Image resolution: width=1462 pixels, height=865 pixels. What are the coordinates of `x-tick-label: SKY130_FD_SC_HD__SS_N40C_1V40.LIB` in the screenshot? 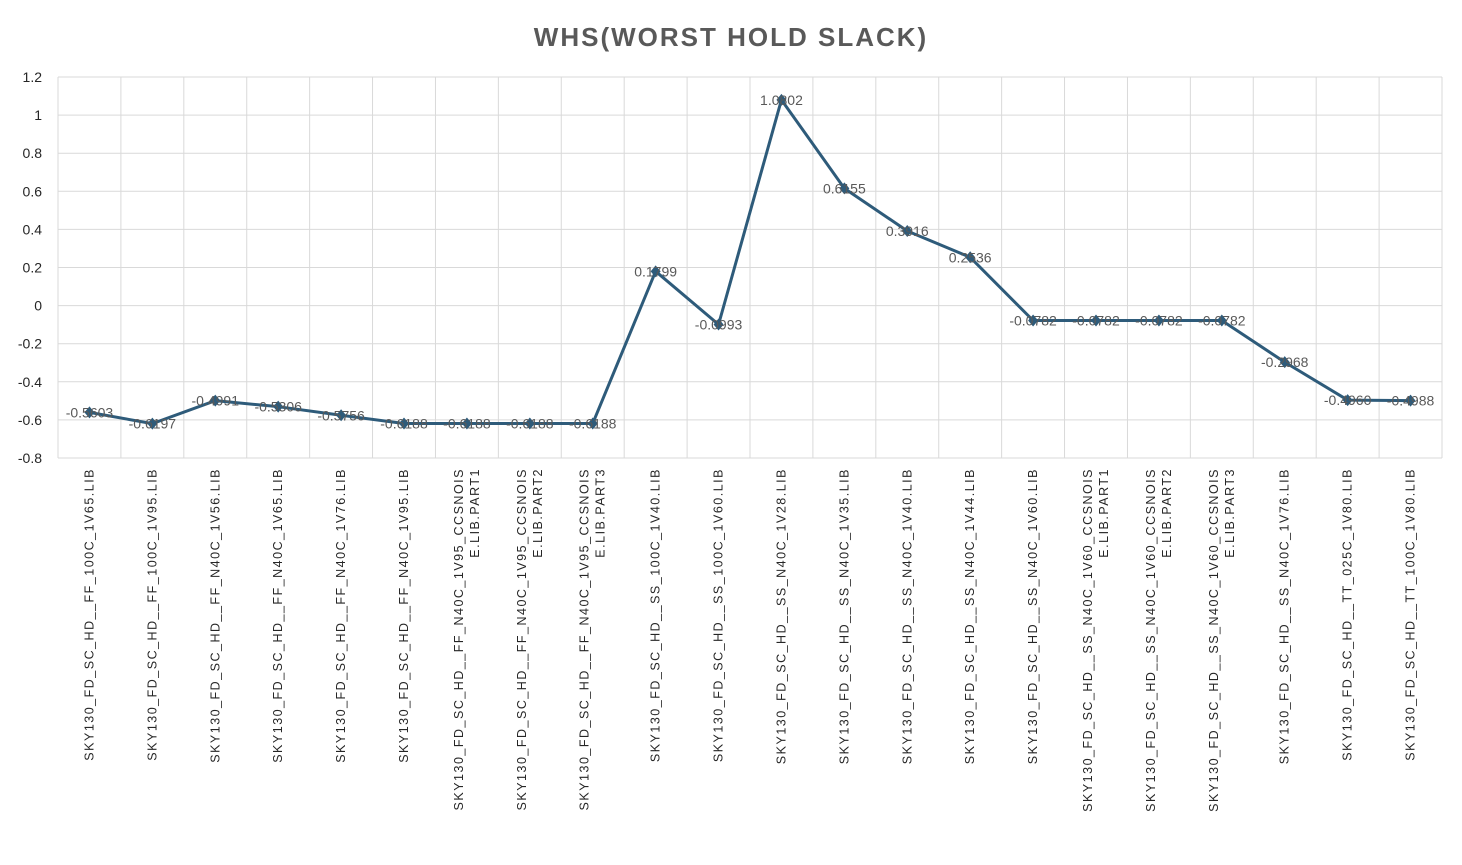 It's located at (907, 616).